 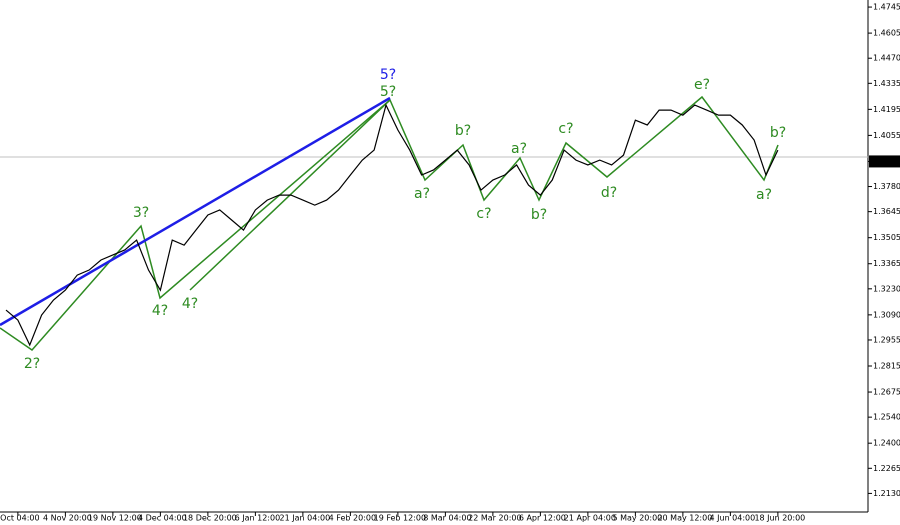 I want to click on x-tick-label: 5 May 20:00, so click(x=637, y=518).